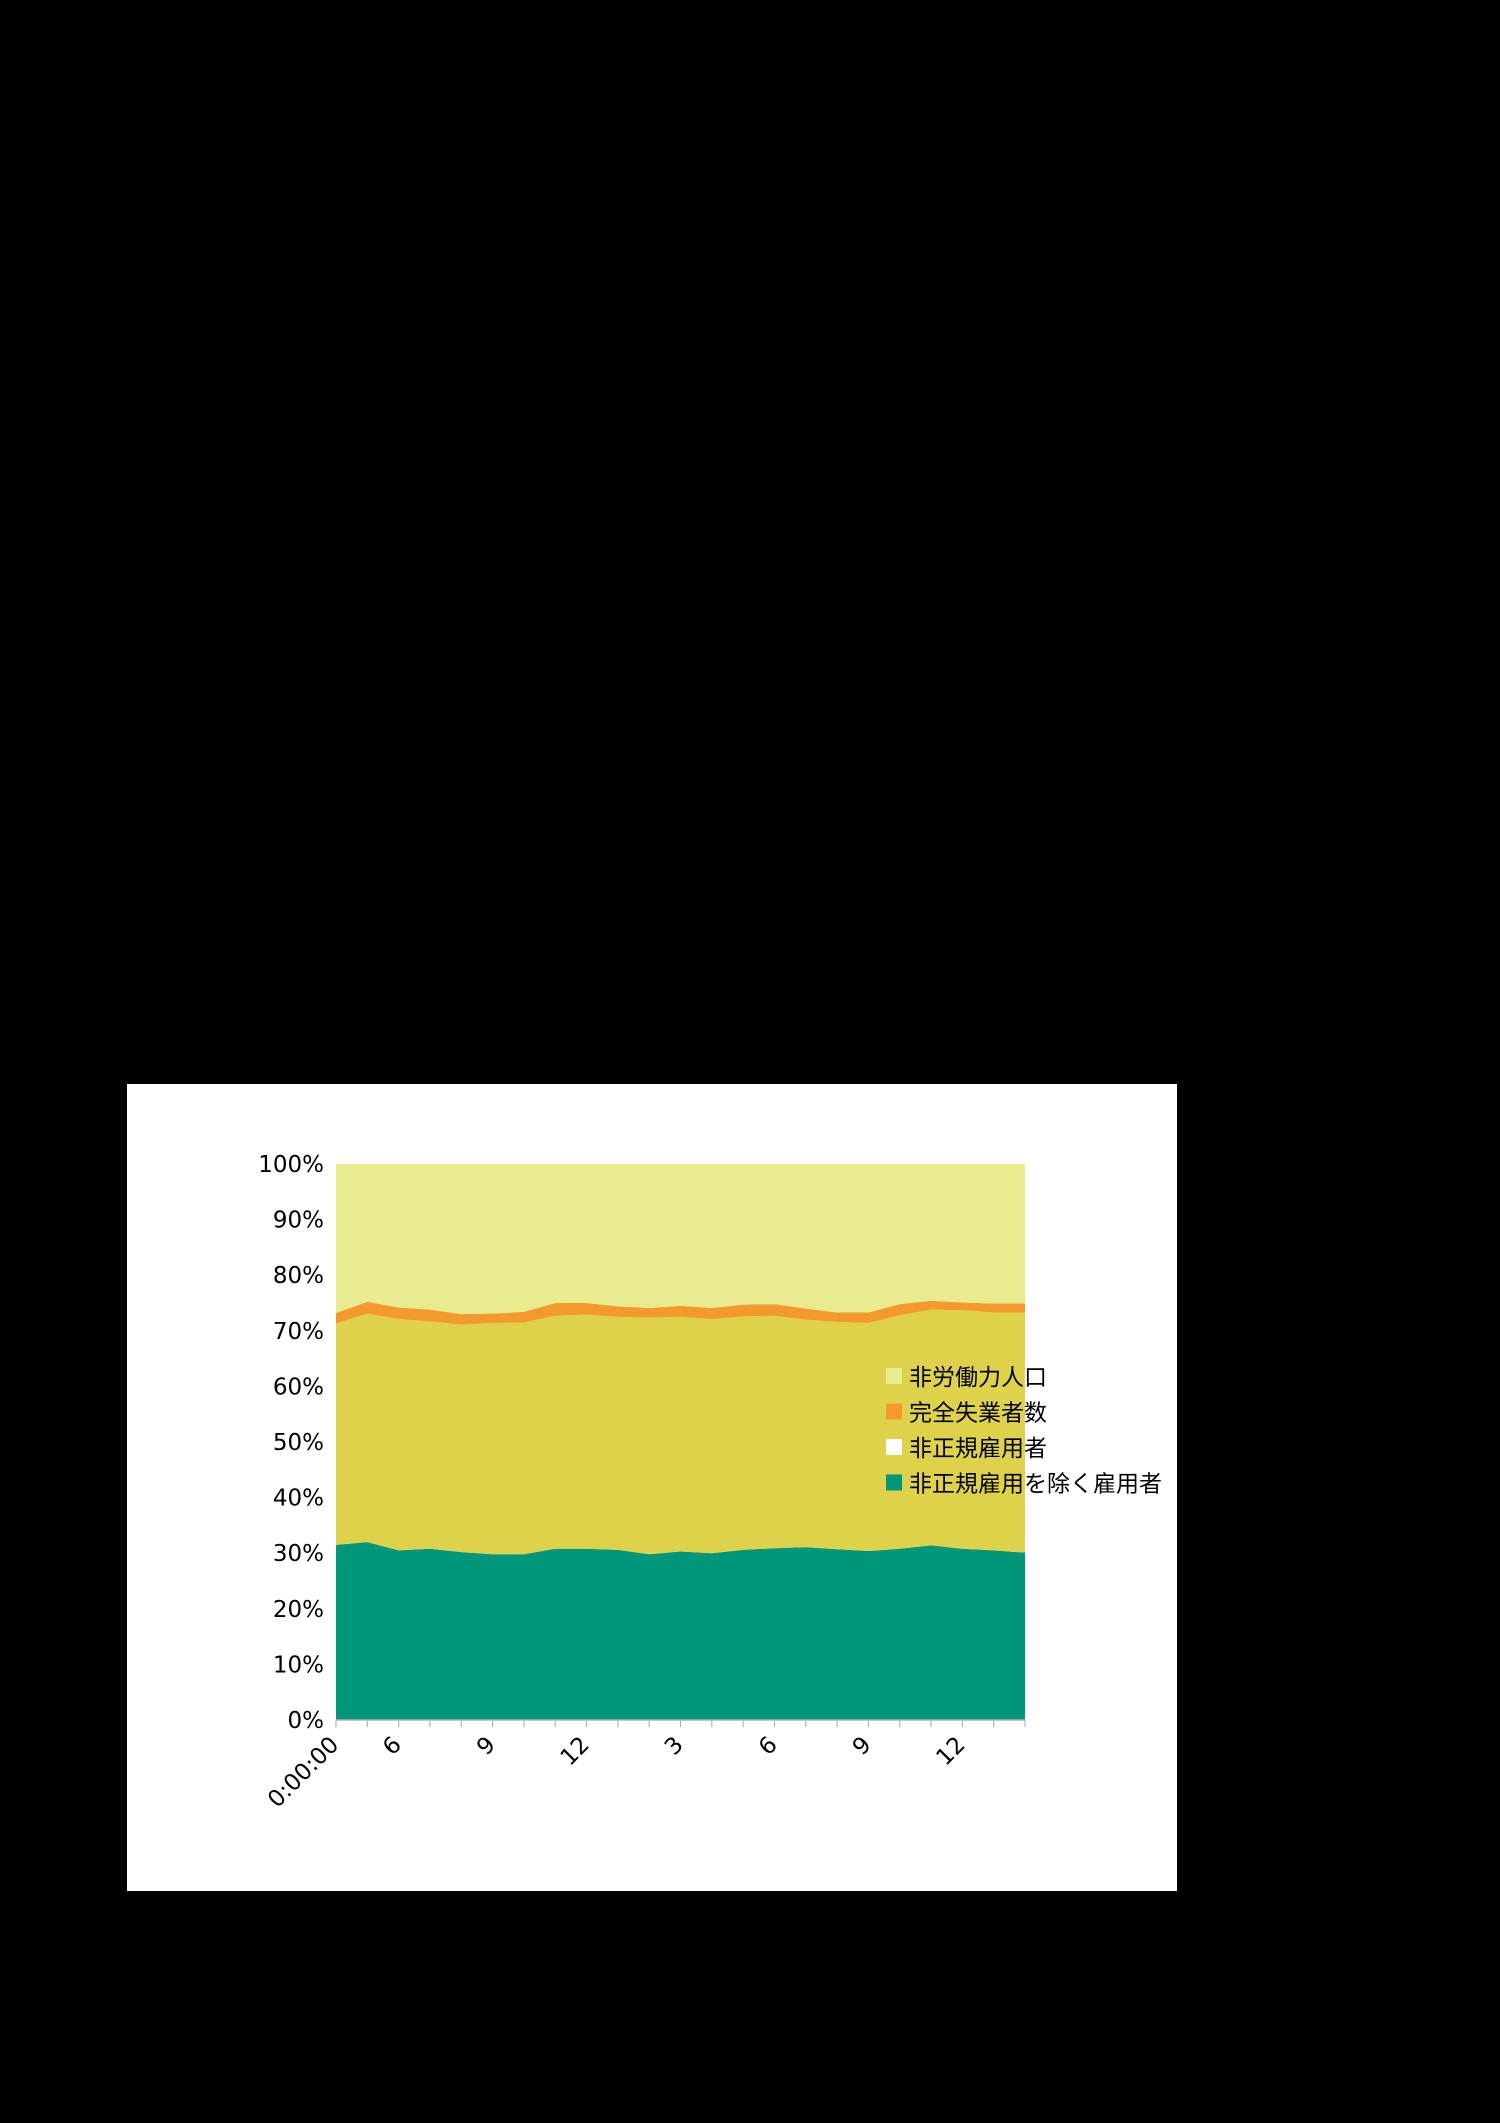 This screenshot has width=1500, height=2123. I want to click on y-tick-label: 90%, so click(298, 1221).